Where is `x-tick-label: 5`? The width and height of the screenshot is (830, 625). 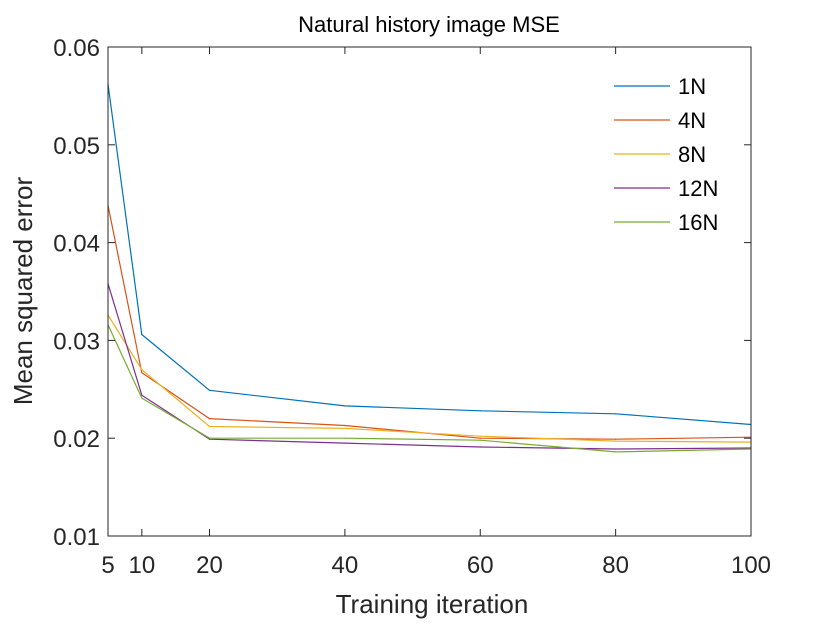
x-tick-label: 5 is located at coordinates (107, 565).